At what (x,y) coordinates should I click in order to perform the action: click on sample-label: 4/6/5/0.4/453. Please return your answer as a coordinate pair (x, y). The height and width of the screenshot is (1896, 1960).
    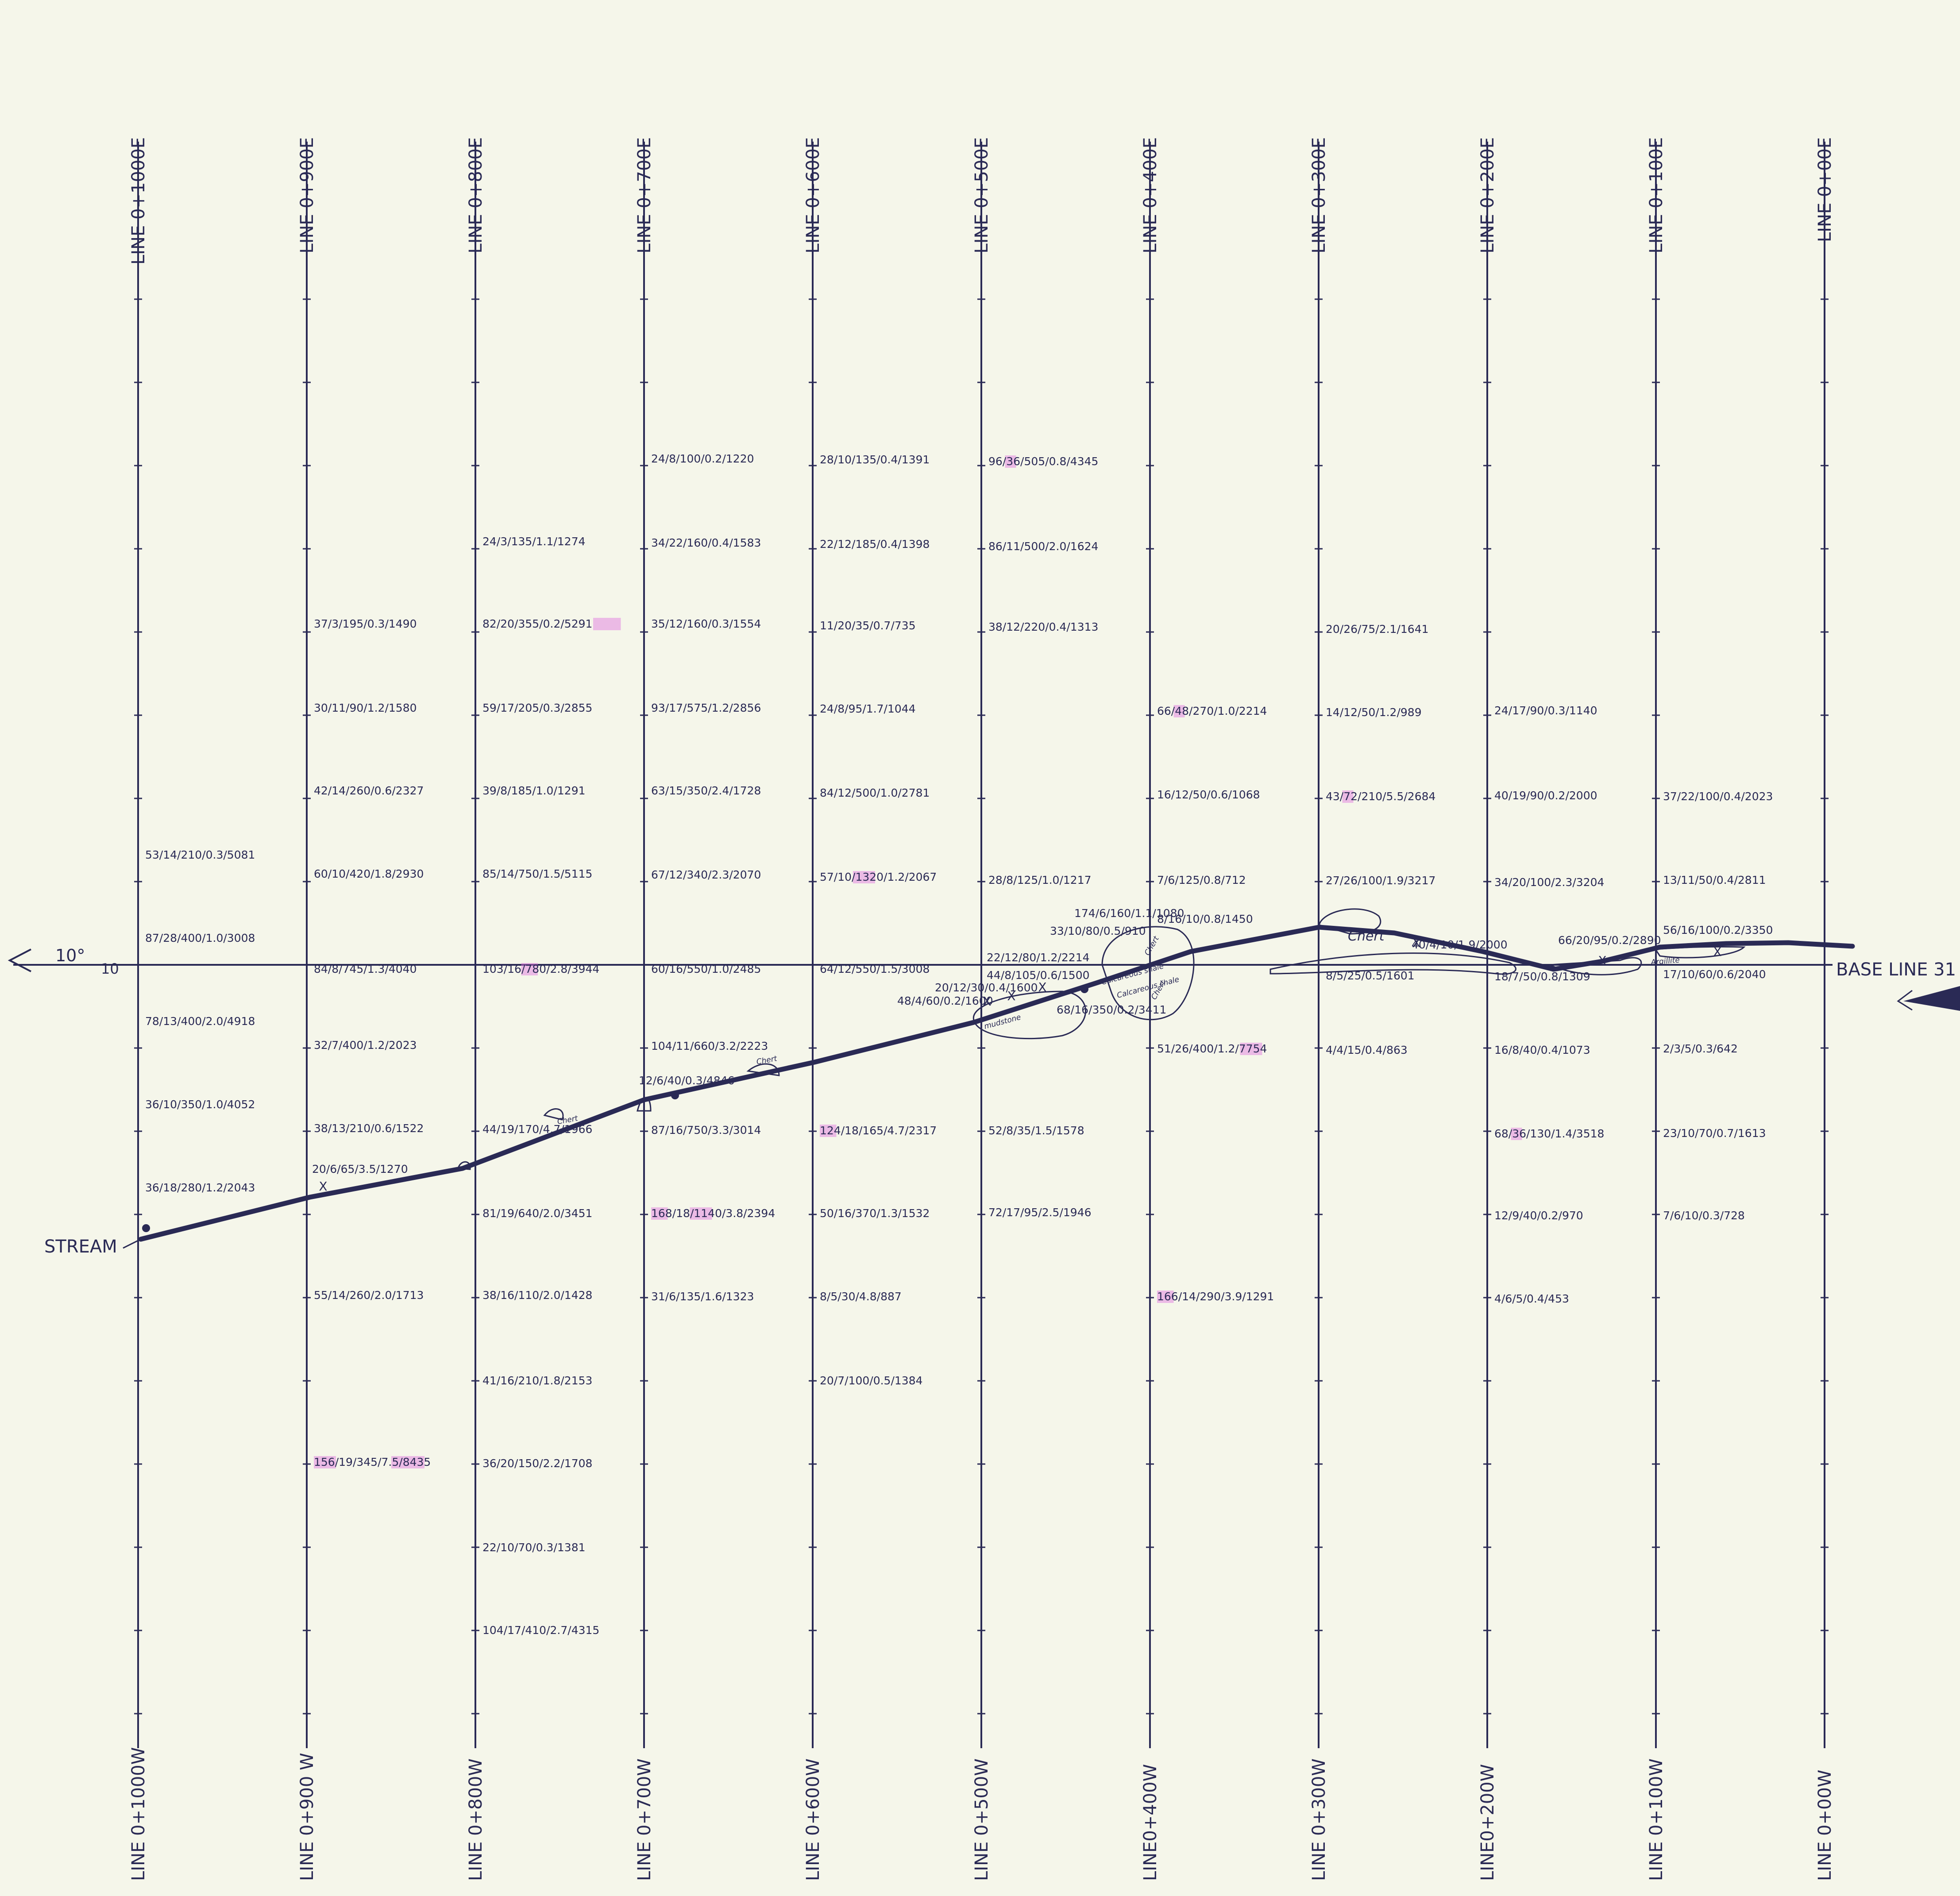
    Looking at the image, I should click on (1531, 1298).